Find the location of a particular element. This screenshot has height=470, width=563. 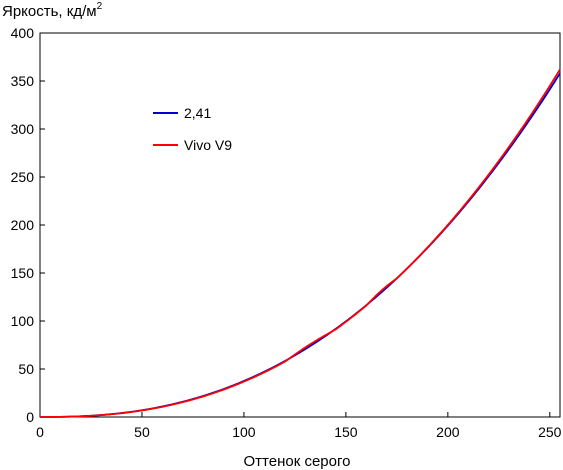

y-tick-label: 250 is located at coordinates (23, 177).